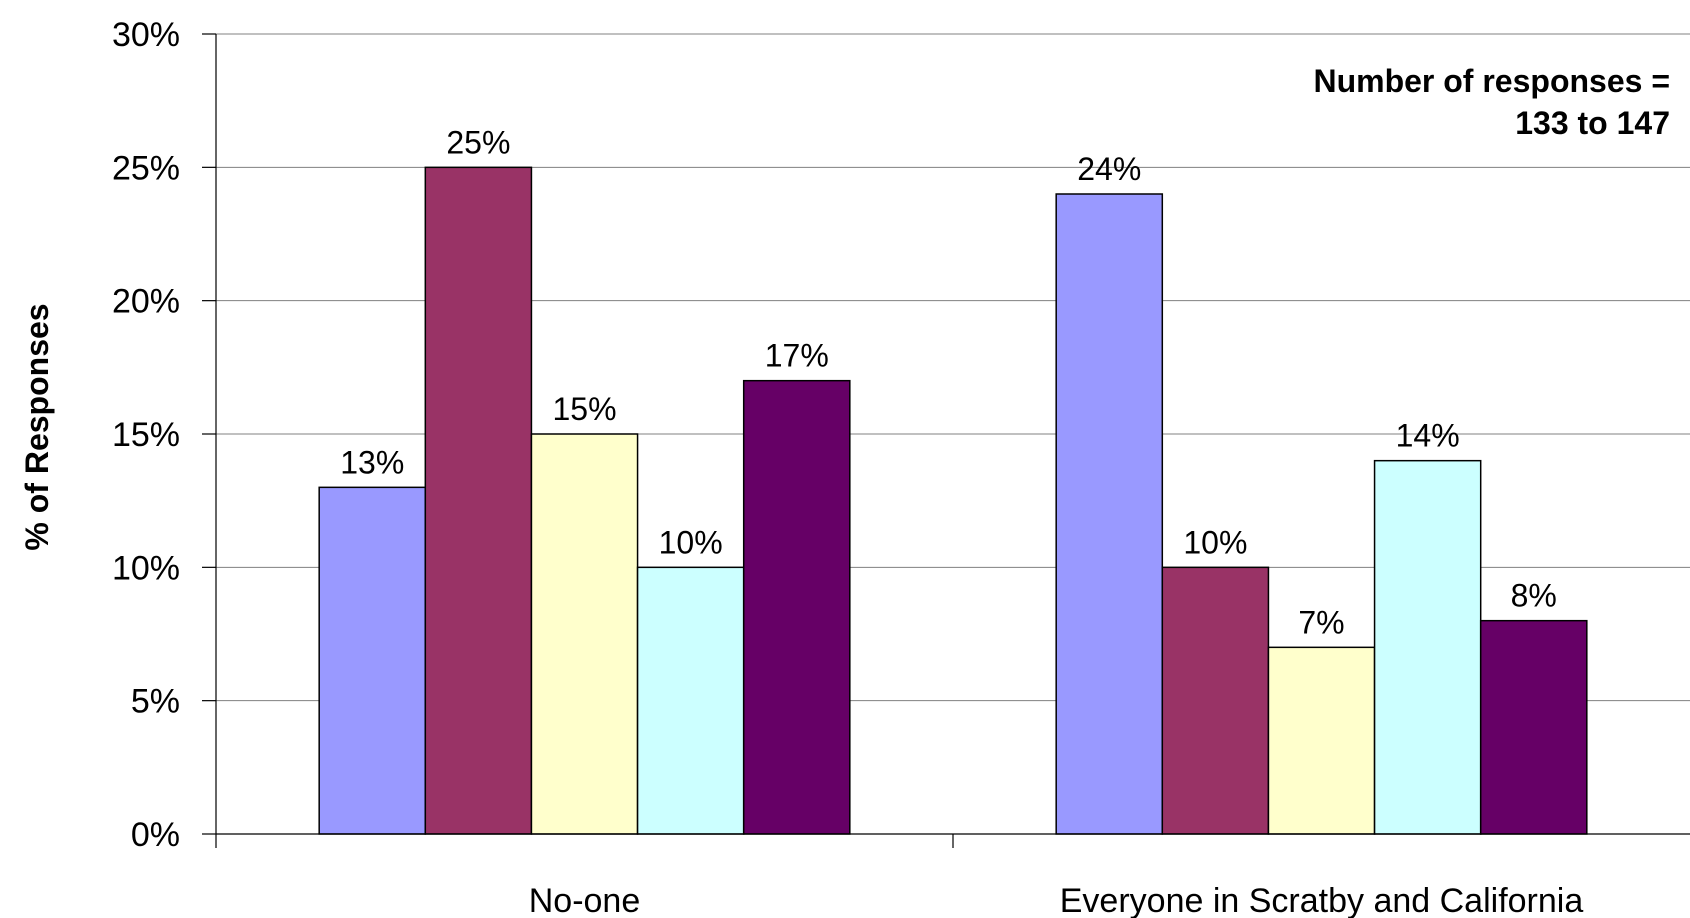  Describe the element at coordinates (146, 35) in the screenshot. I see `y-tick-label: 30%` at that location.